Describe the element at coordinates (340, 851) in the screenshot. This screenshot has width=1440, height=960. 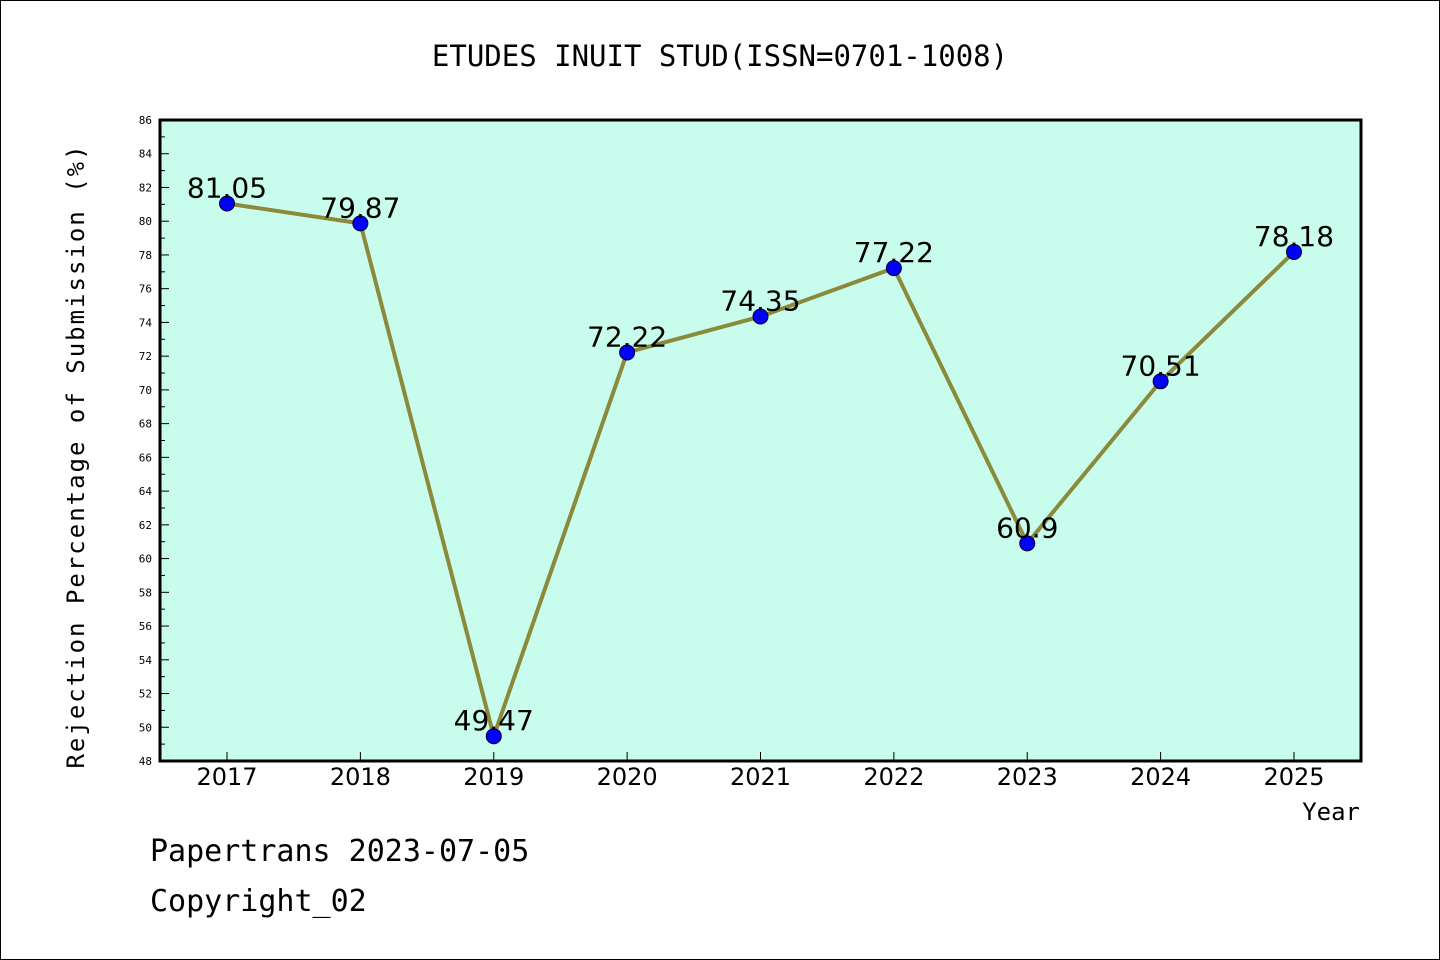
I see `footer-date: Papertrans 2023-07-05` at that location.